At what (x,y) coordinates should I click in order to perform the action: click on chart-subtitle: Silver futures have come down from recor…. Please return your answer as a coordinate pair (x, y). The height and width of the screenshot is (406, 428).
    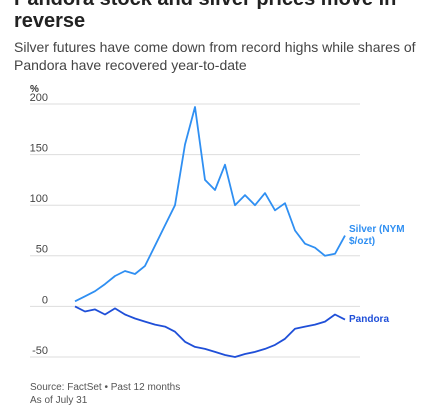
    Looking at the image, I should click on (215, 56).